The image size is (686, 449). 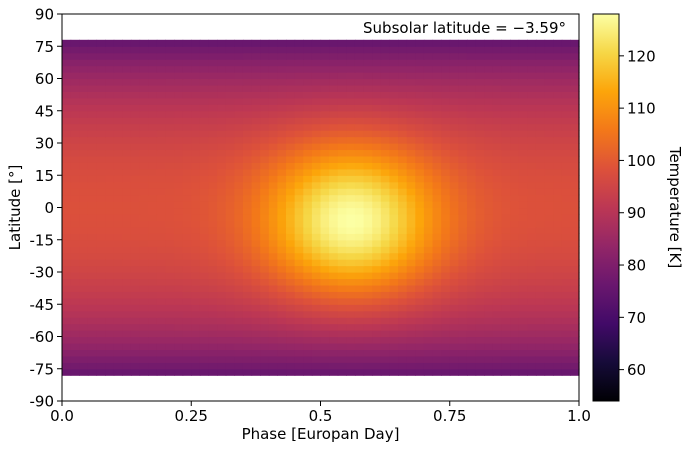 What do you see at coordinates (49, 208) in the screenshot?
I see `y-tick-label: 0` at bounding box center [49, 208].